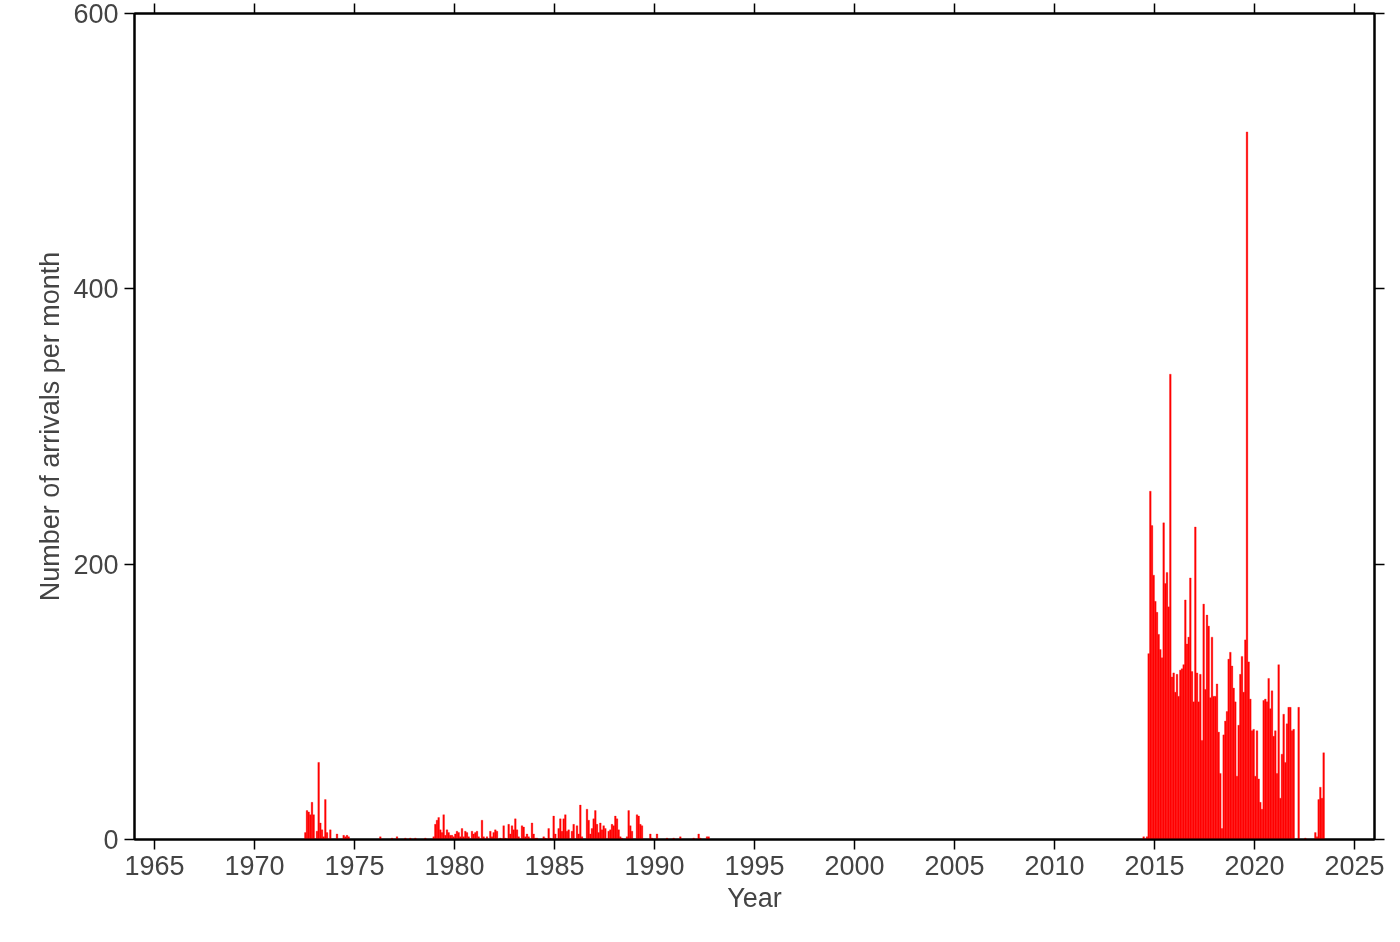  I want to click on y-axis-title: Number of arrivals per month, so click(50, 426).